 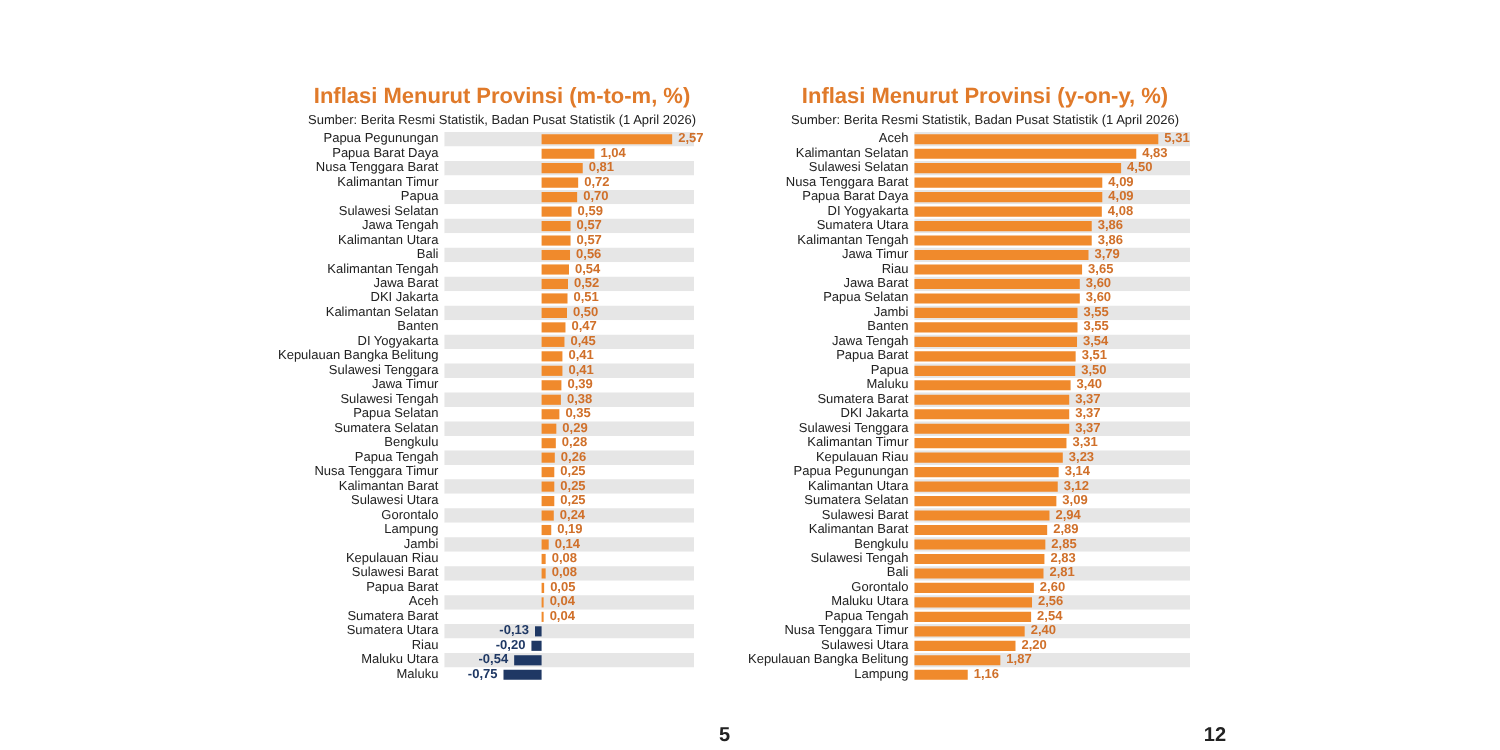 What do you see at coordinates (724, 736) in the screenshot?
I see `text: 5` at bounding box center [724, 736].